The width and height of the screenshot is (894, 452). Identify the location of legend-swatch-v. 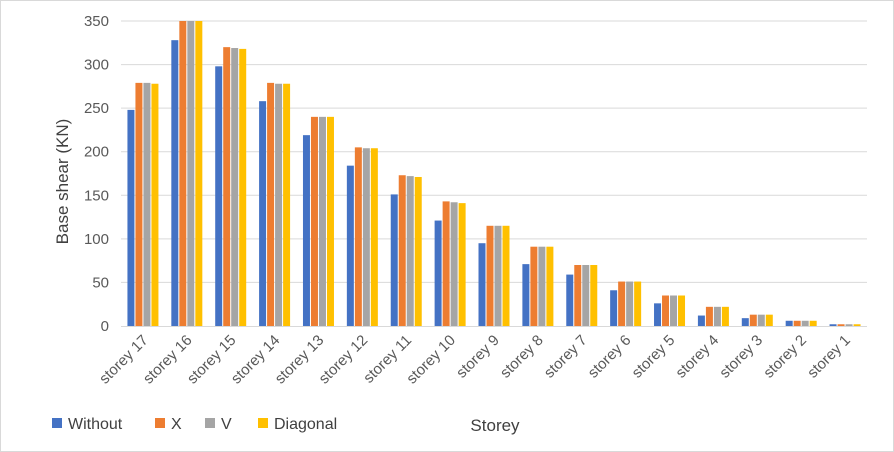
(210, 423).